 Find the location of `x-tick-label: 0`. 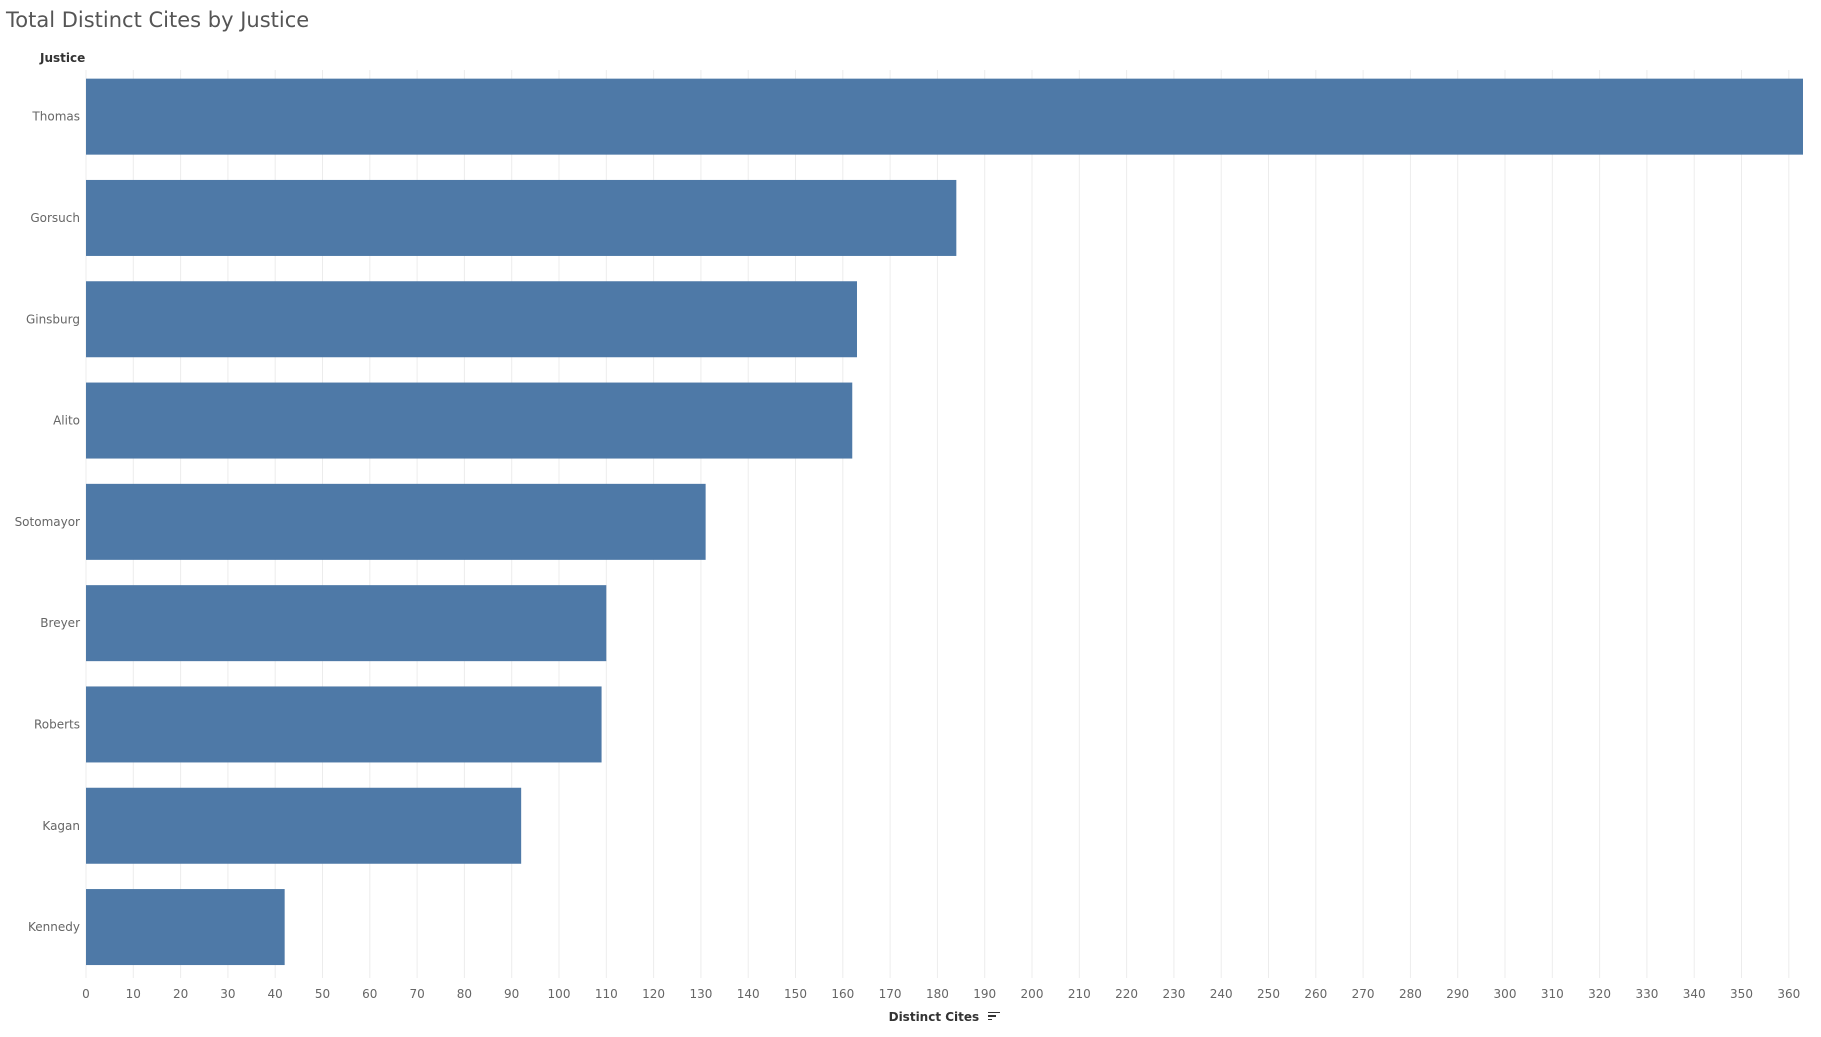

x-tick-label: 0 is located at coordinates (86, 994).